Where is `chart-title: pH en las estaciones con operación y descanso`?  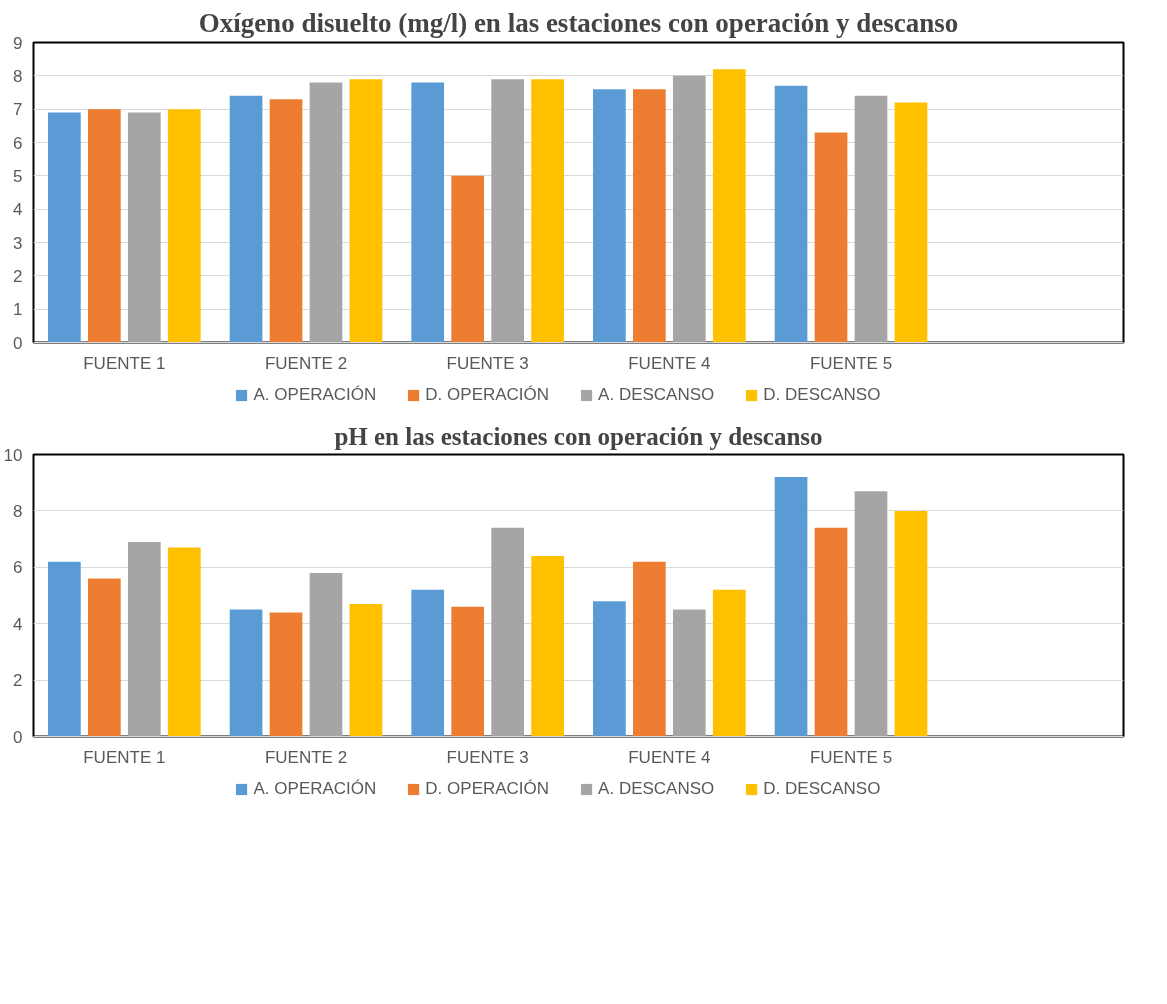
chart-title: pH en las estaciones con operación y descanso is located at coordinates (578, 436).